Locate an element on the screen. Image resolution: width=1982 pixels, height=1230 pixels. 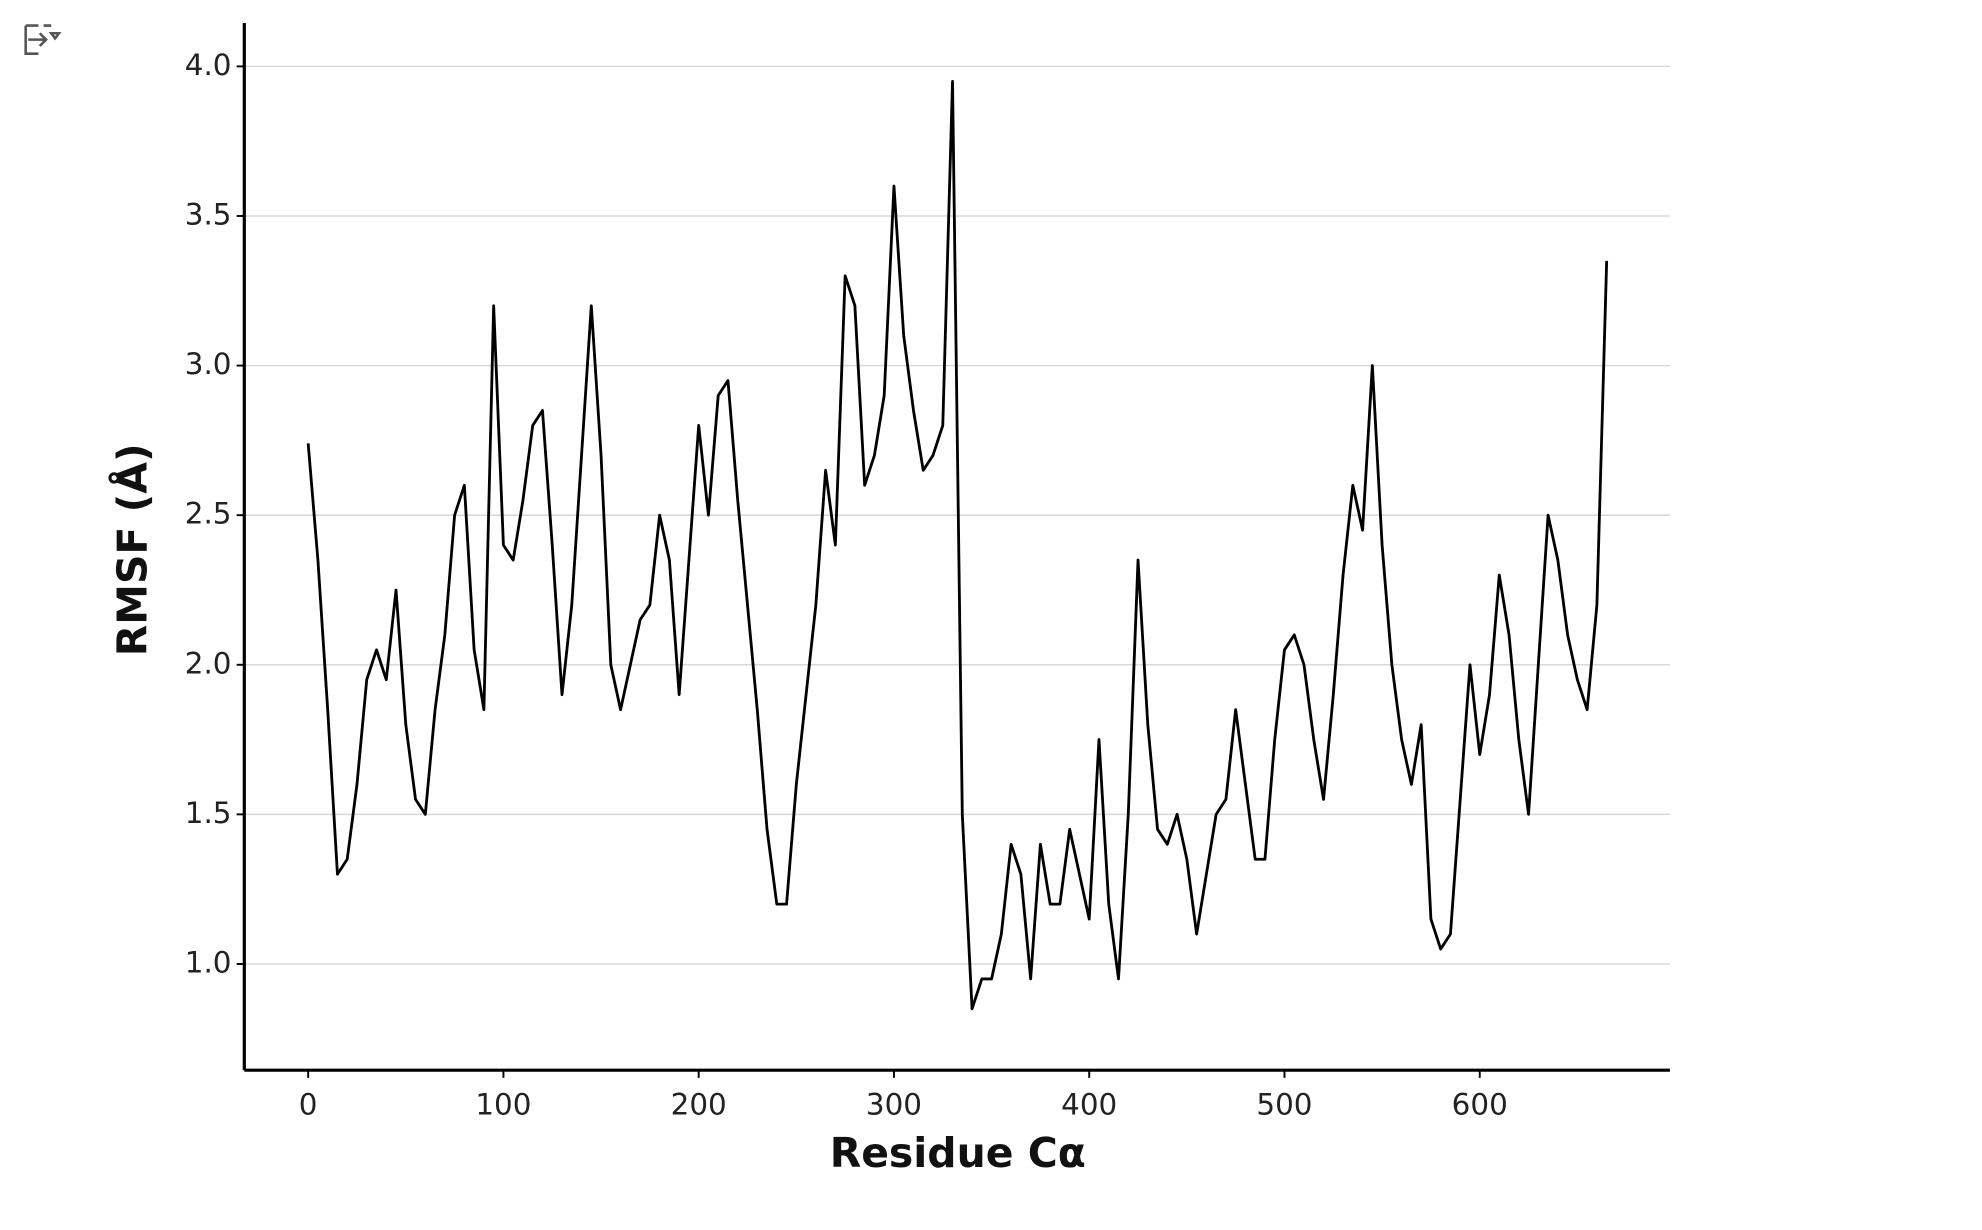
y-tick-label: 2.0 is located at coordinates (208, 663).